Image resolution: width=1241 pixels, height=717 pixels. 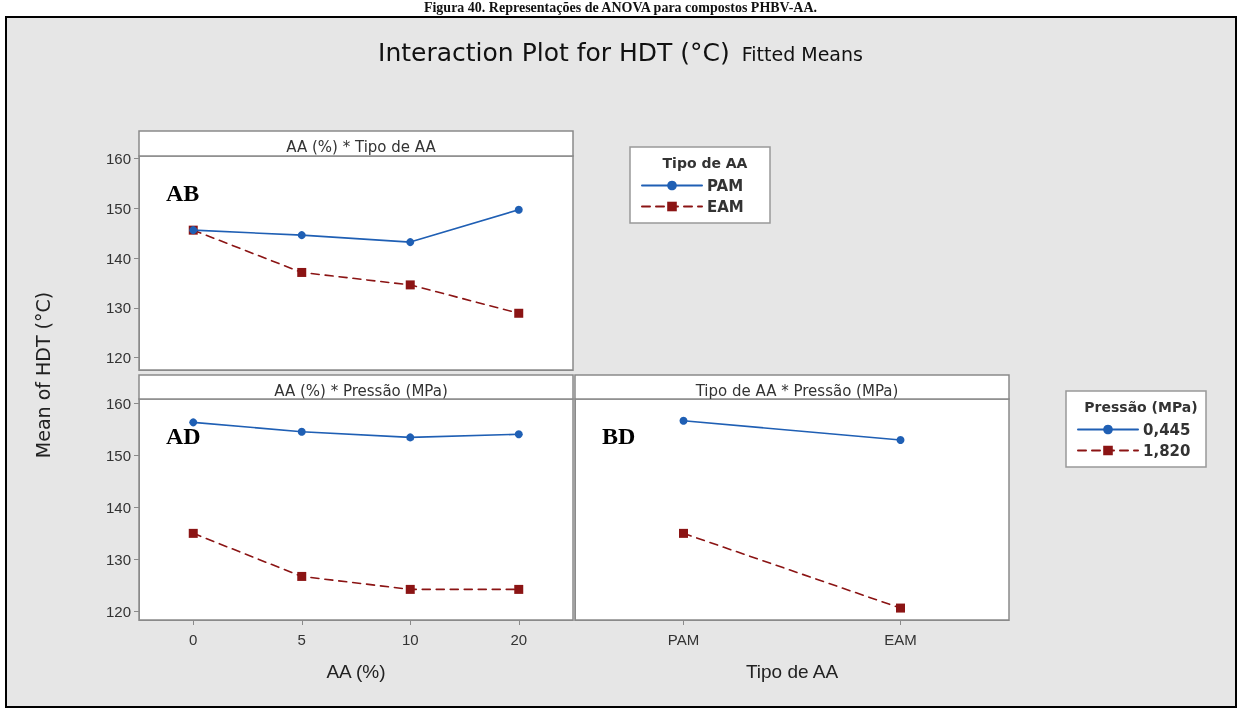 I want to click on annotation: BD, so click(x=619, y=436).